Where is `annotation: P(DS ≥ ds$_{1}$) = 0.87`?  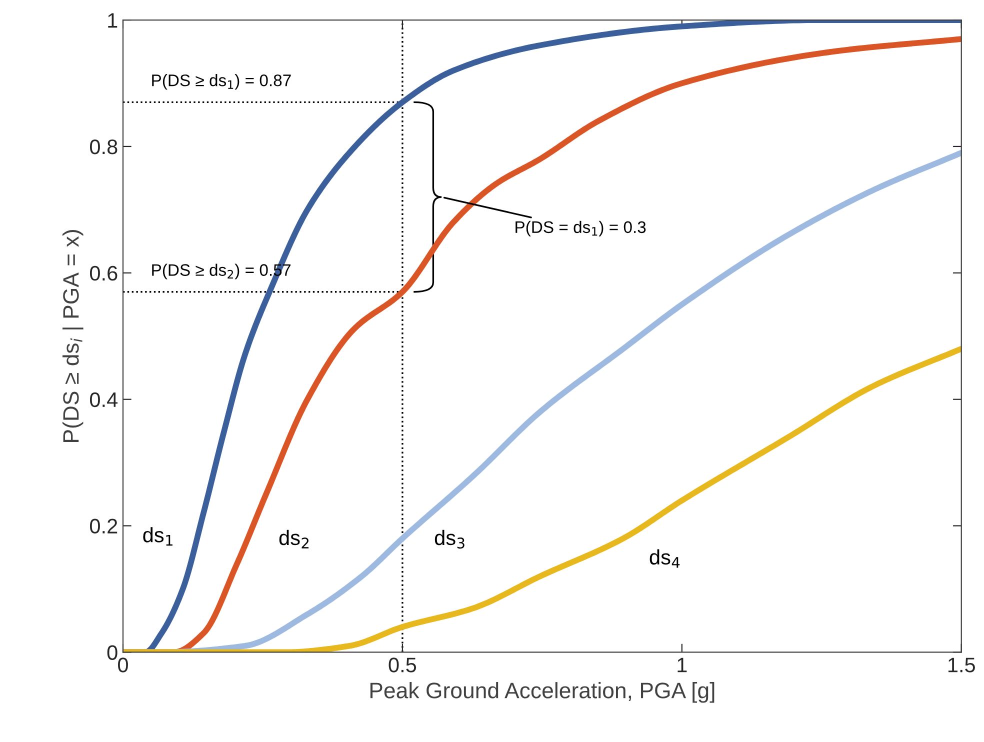 annotation: P(DS ≥ ds$_{1}$) = 0.87 is located at coordinates (221, 82).